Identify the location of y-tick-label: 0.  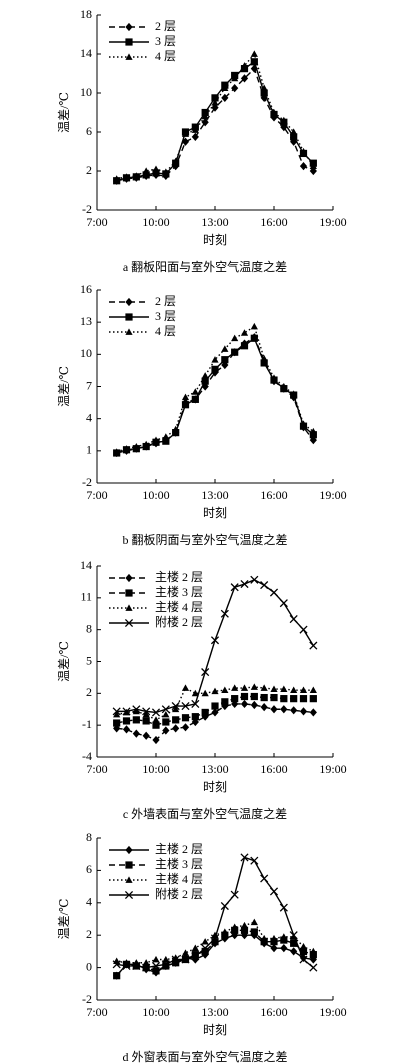
(89, 966).